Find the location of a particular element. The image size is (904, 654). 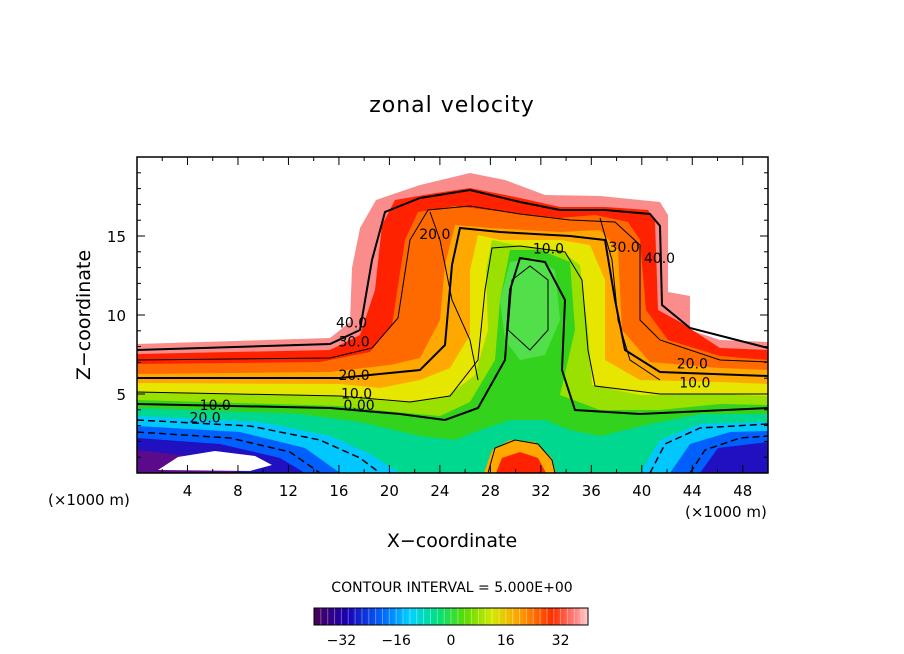

band-surface-red2 is located at coordinates (521, 462).